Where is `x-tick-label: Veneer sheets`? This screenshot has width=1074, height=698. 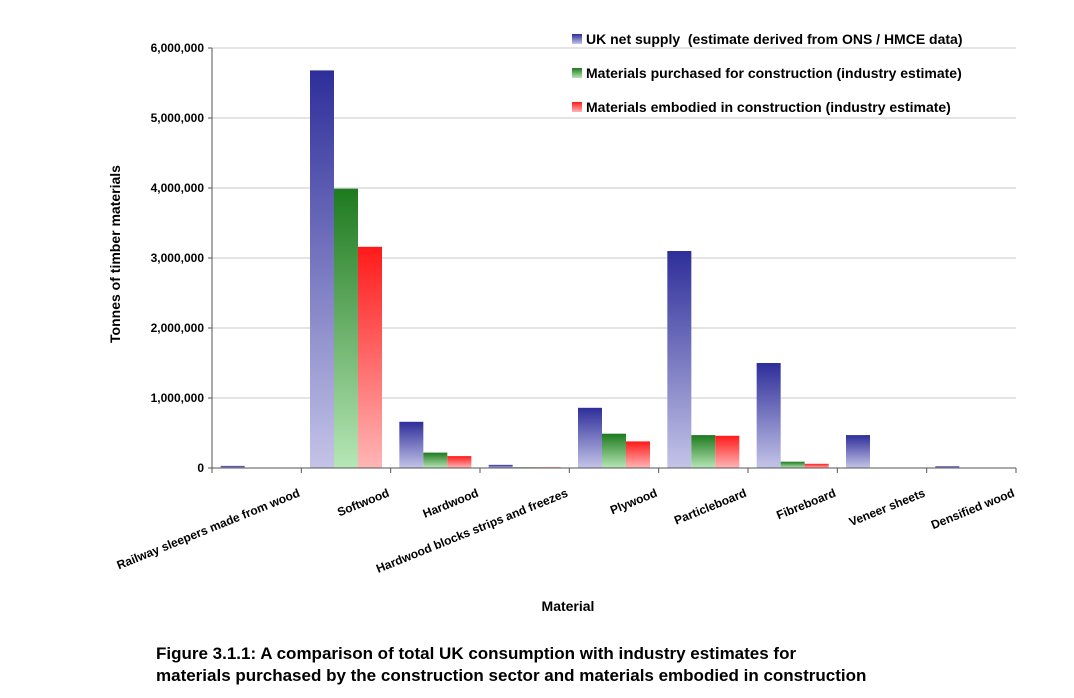
x-tick-label: Veneer sheets is located at coordinates (887, 507).